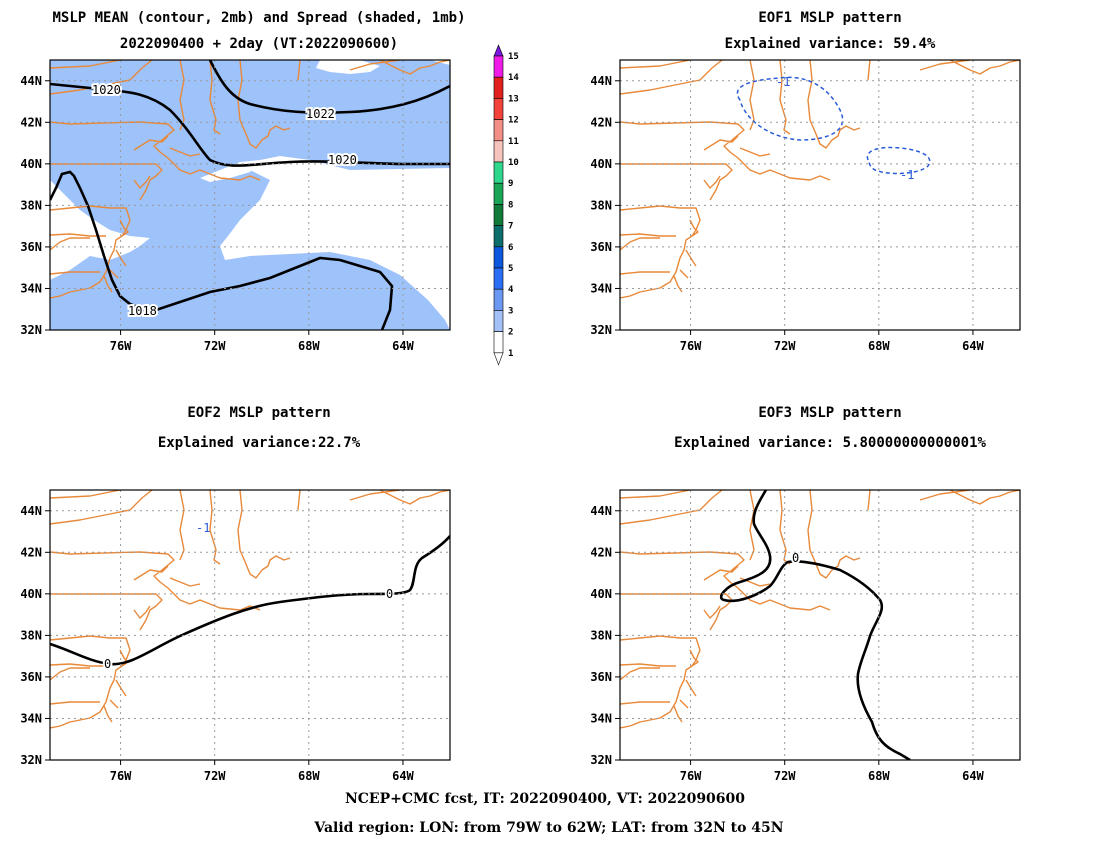 The height and width of the screenshot is (854, 1100). Describe the element at coordinates (513, 163) in the screenshot. I see `colorbar-tick-label: 10` at that location.